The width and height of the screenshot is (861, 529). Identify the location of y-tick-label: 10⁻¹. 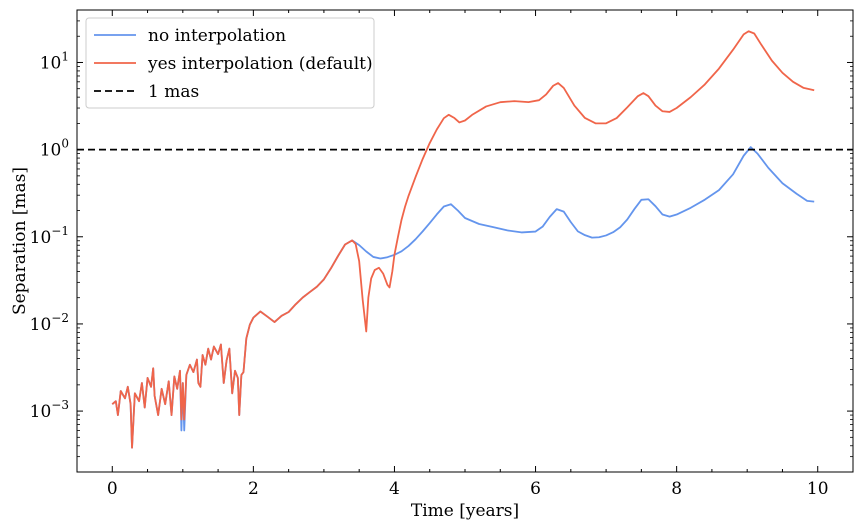
(49, 236).